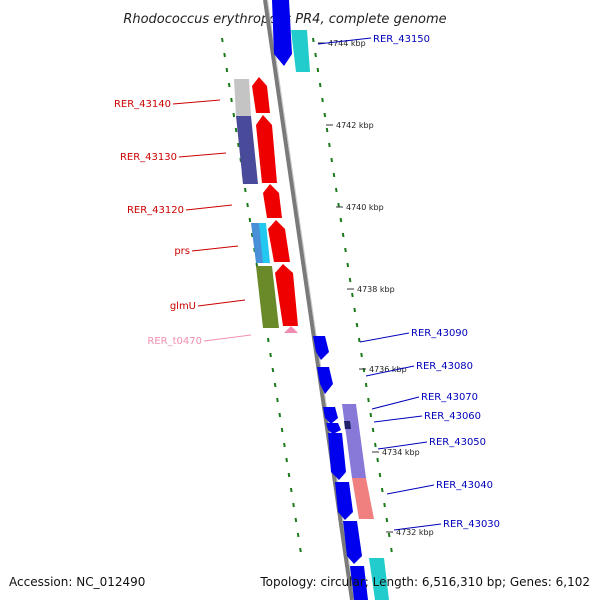 This screenshot has width=600, height=600. I want to click on rna-feature-rer-t0470, so click(291, 329).